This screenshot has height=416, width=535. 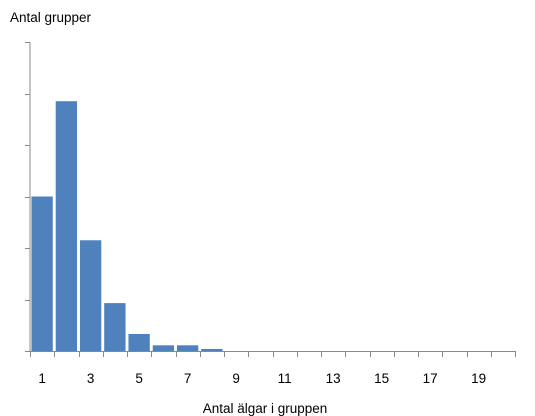 What do you see at coordinates (478, 378) in the screenshot?
I see `x-tick-label-19: 19` at bounding box center [478, 378].